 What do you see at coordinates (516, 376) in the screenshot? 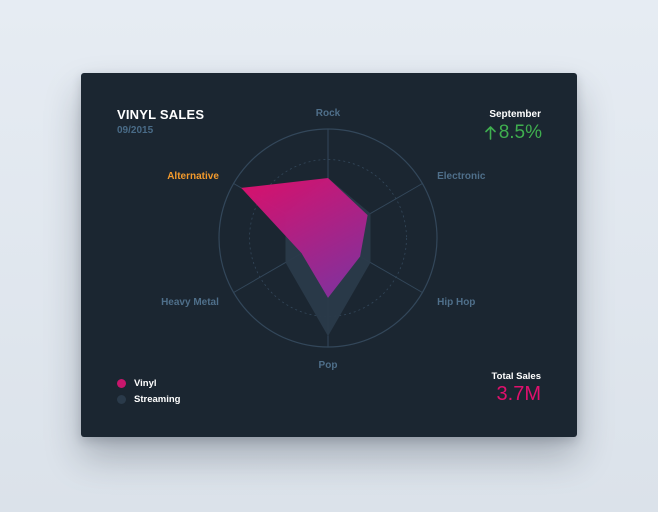
I see `total-sales-label: Total Sales` at bounding box center [516, 376].